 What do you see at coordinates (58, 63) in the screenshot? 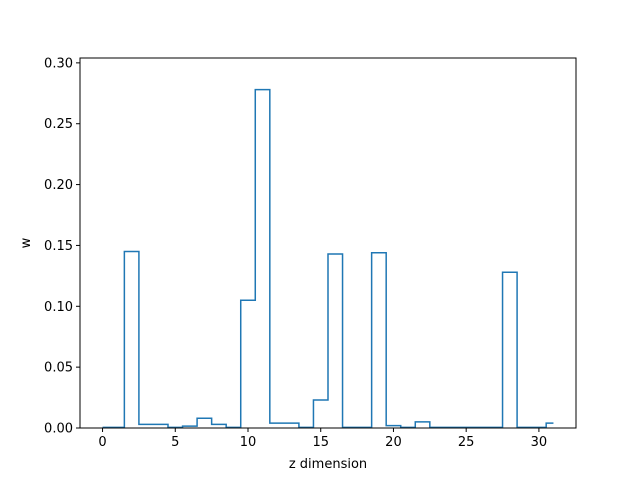
I see `y-tick-label: 0.30` at bounding box center [58, 63].